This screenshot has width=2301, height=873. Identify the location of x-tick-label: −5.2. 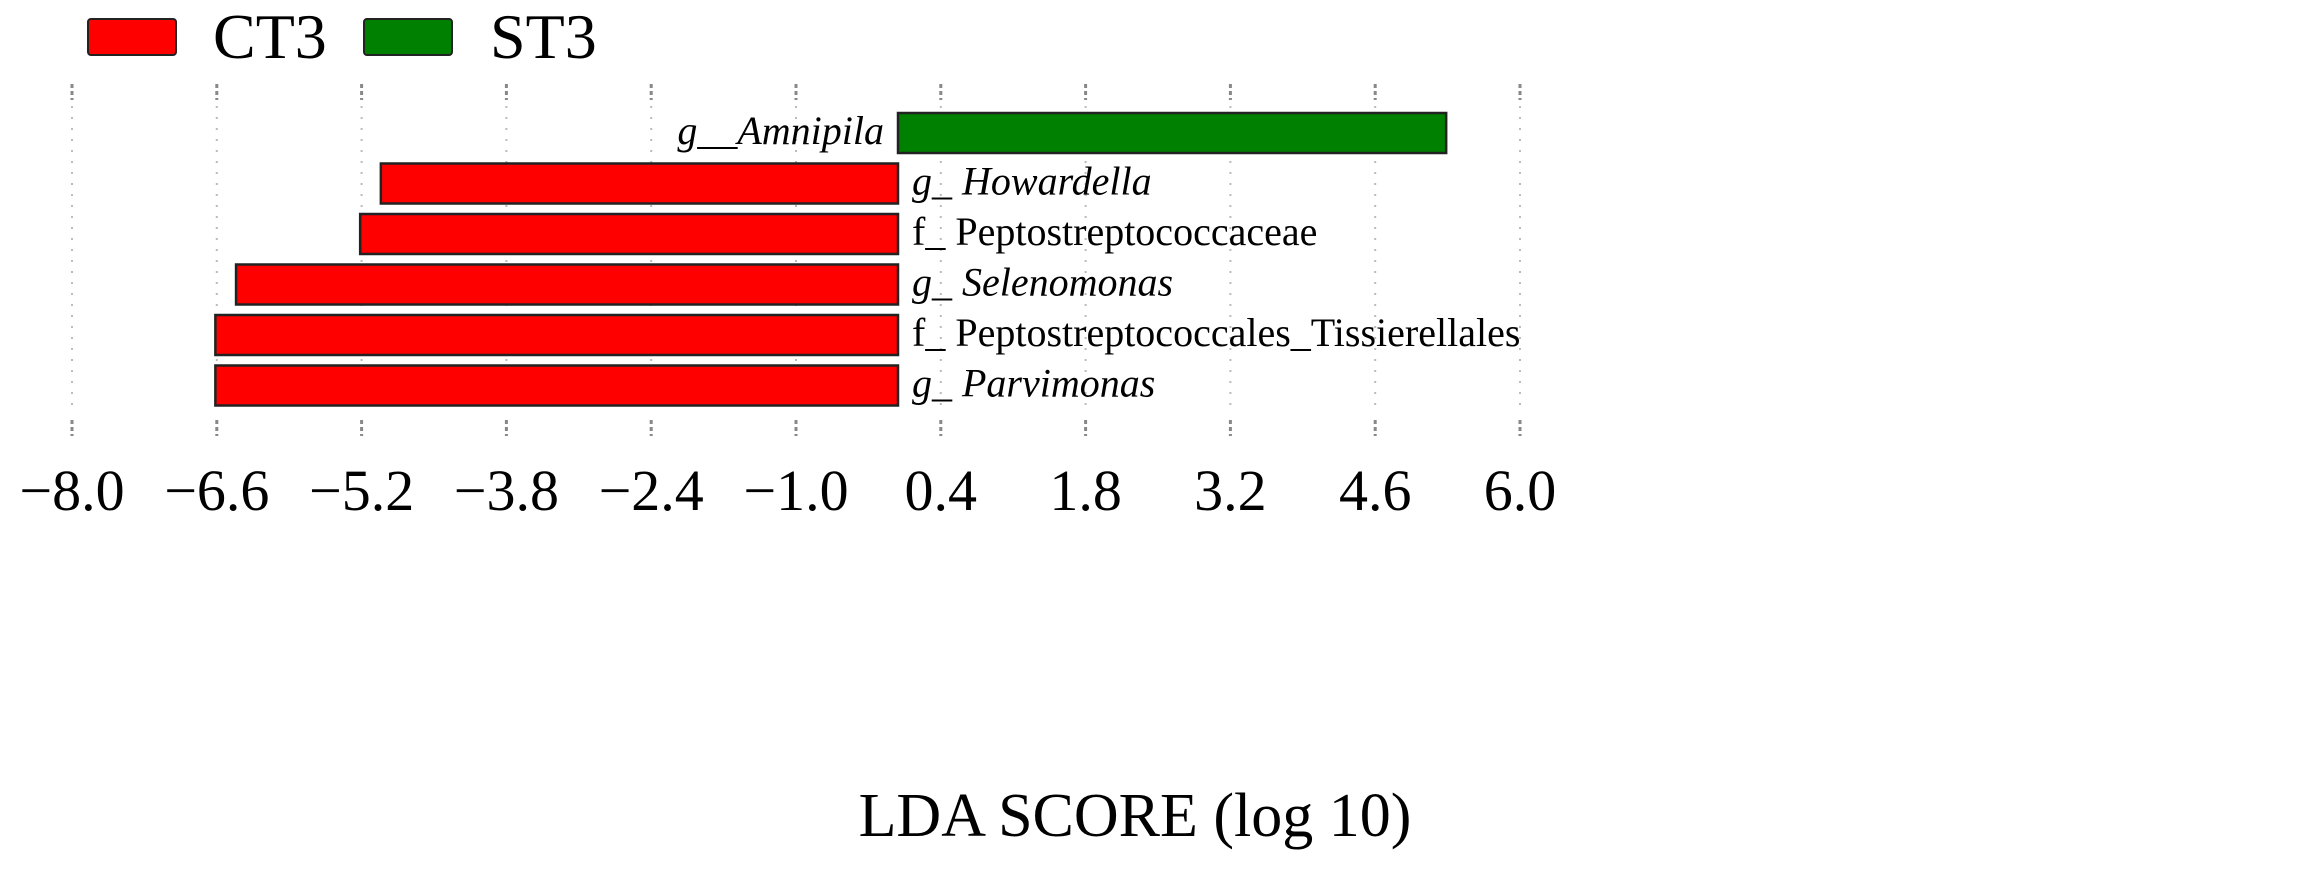
(361, 490).